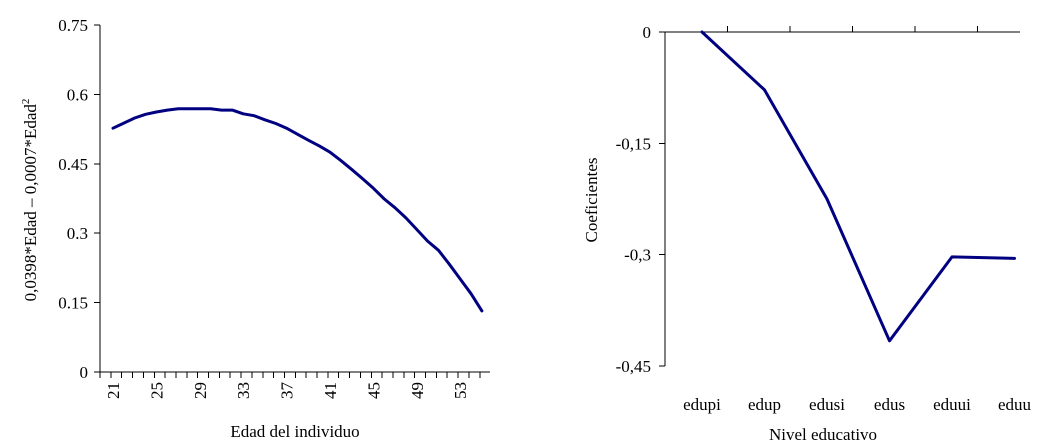 This screenshot has width=1045, height=443. Describe the element at coordinates (702, 404) in the screenshot. I see `right-x-category-label: edupi` at that location.